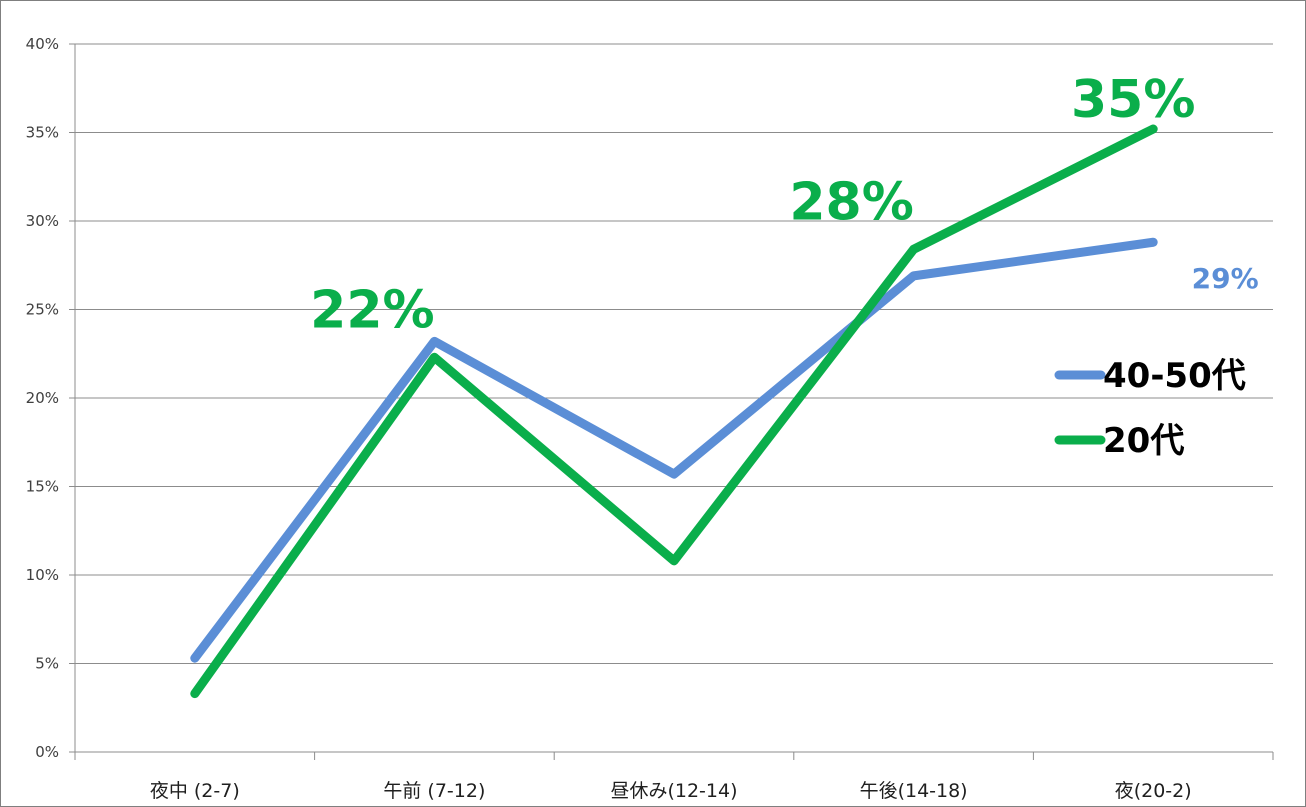 The height and width of the screenshot is (807, 1306). Describe the element at coordinates (1225, 278) in the screenshot. I see `data-label: 29%` at that location.